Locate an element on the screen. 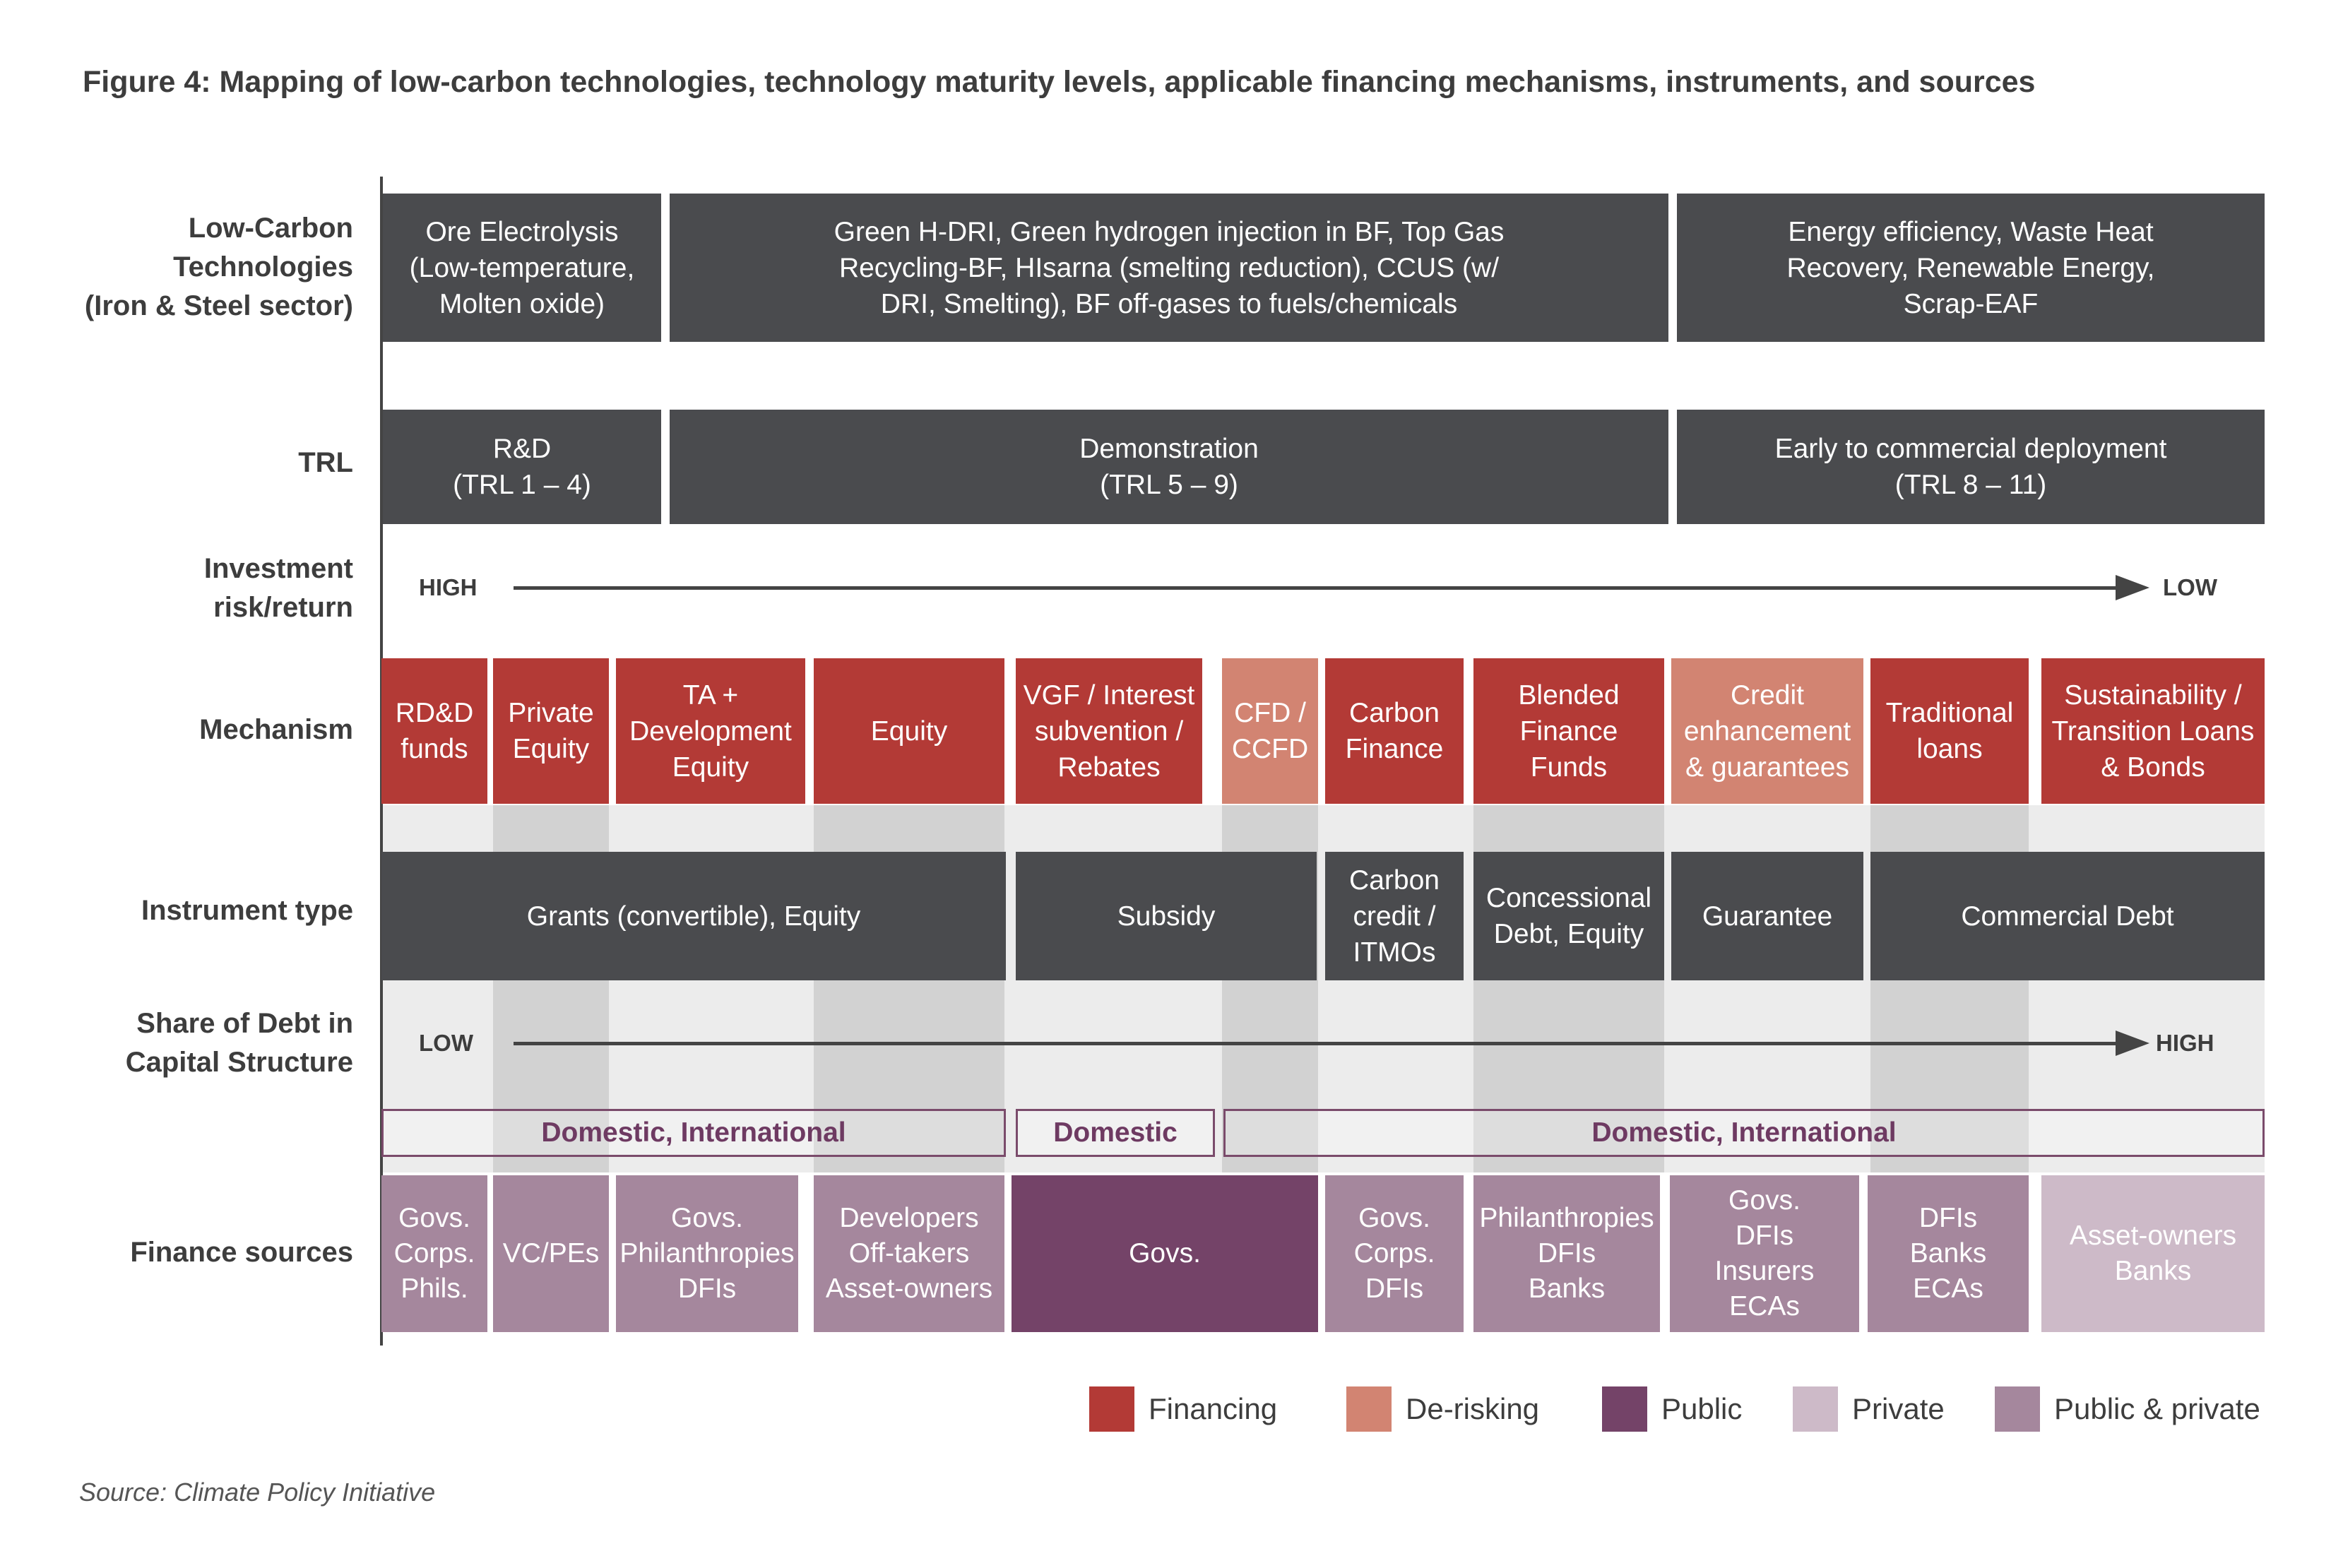  finance-source-cell: Developers Off-takers Asset-owners is located at coordinates (909, 1253).